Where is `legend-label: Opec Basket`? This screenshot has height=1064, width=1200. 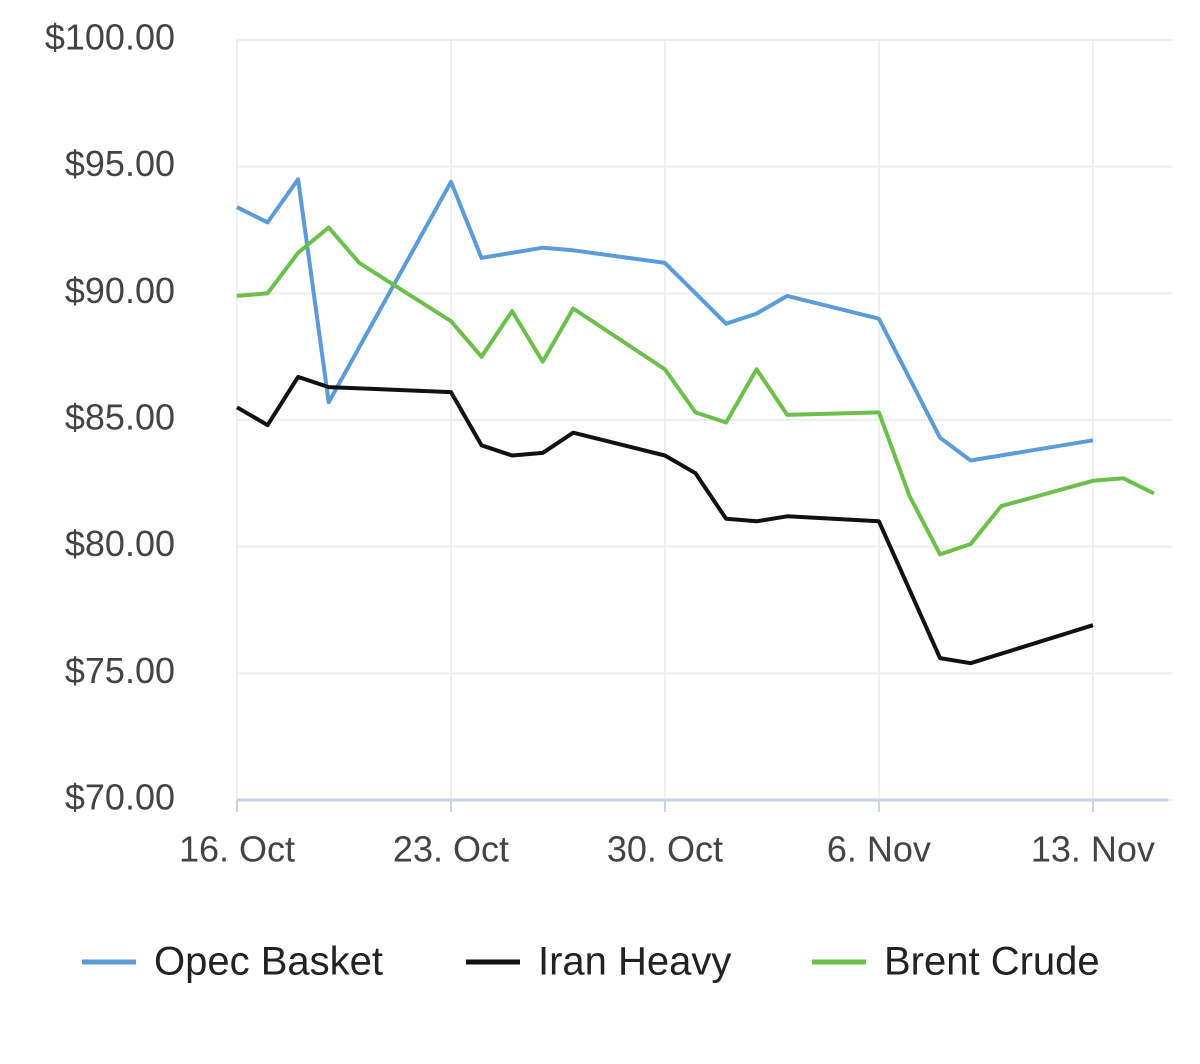
legend-label: Opec Basket is located at coordinates (268, 962).